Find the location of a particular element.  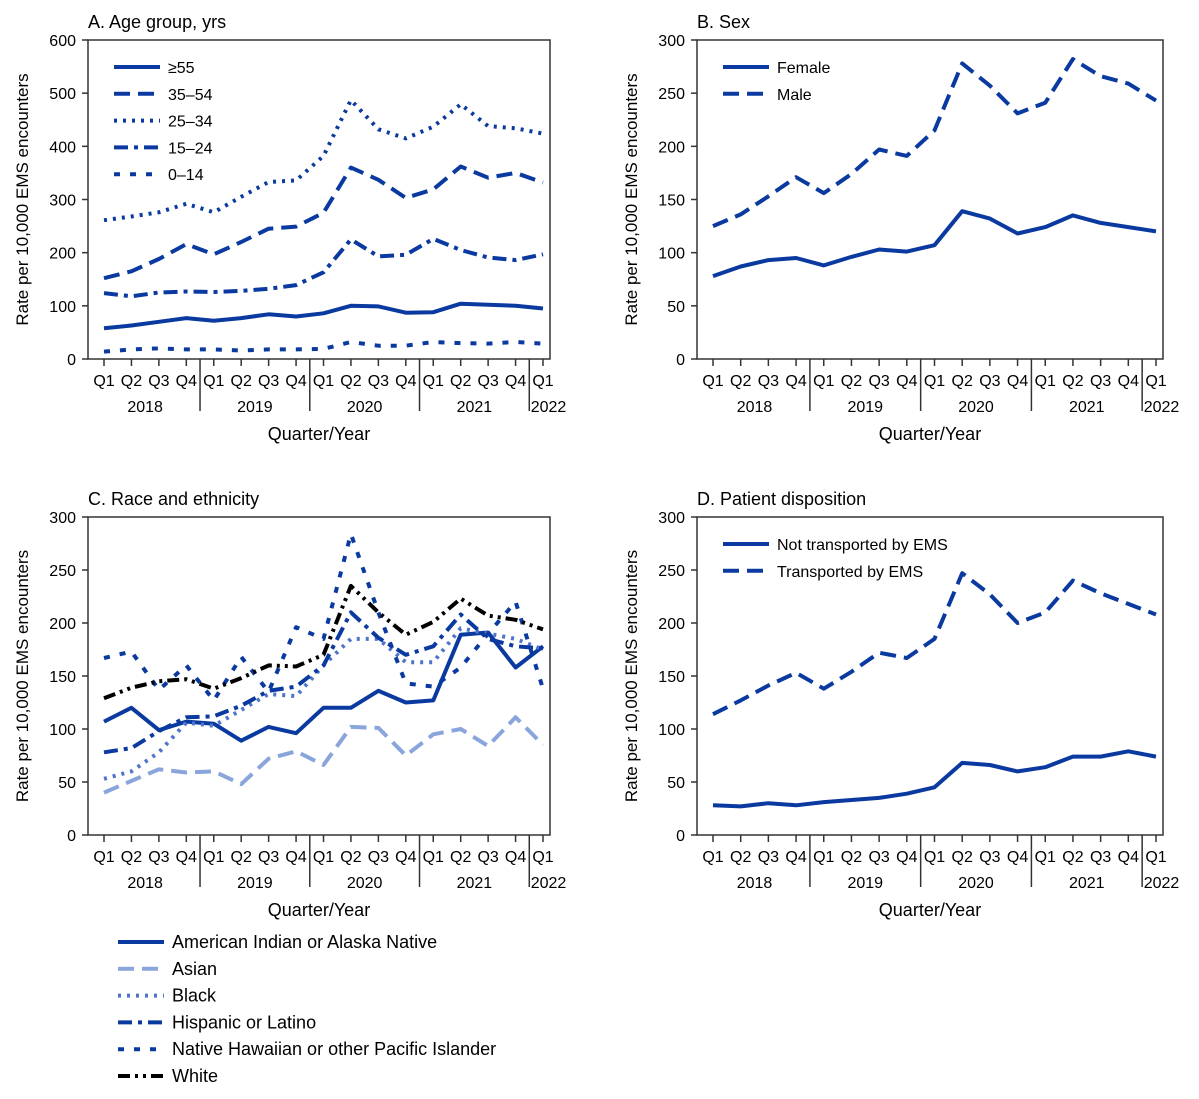

legend-label: Male is located at coordinates (794, 95).